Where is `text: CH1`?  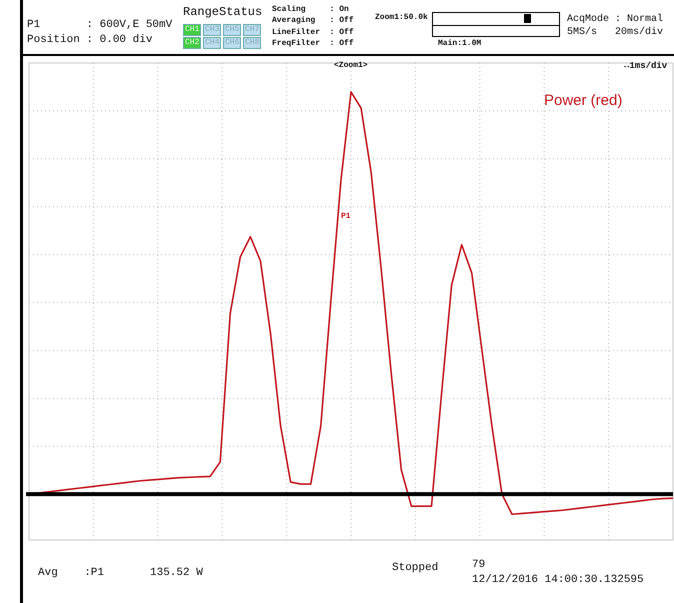
text: CH1 is located at coordinates (192, 30).